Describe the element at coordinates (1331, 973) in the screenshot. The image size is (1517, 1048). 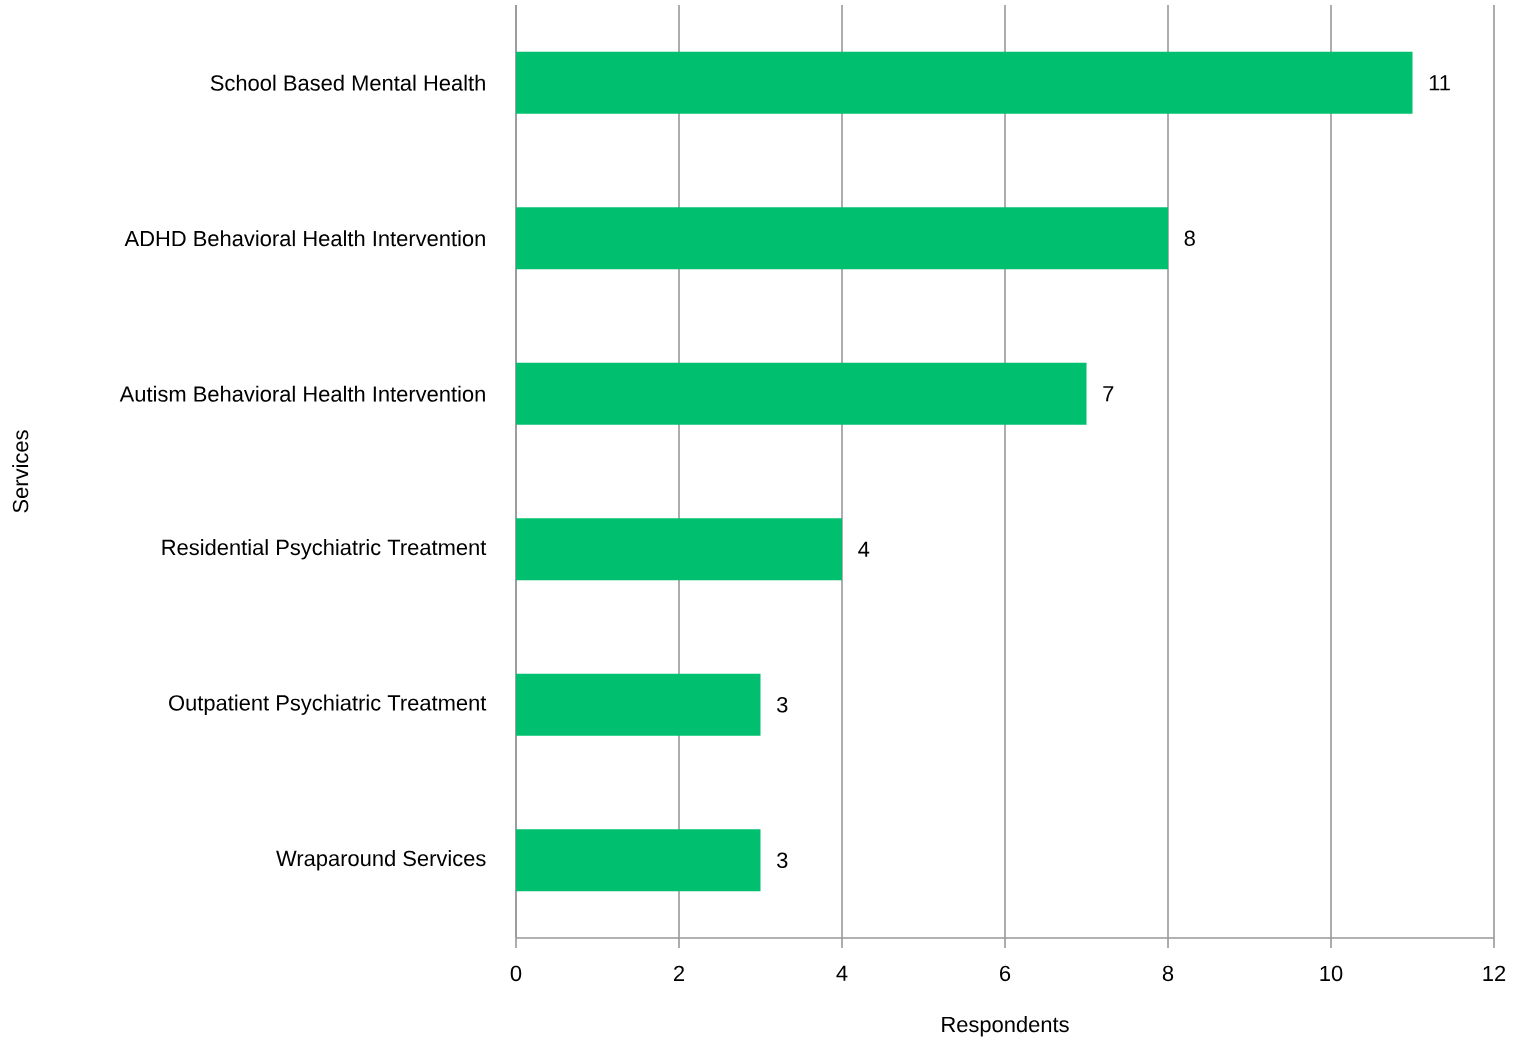
I see `x-tick-label: 10` at that location.